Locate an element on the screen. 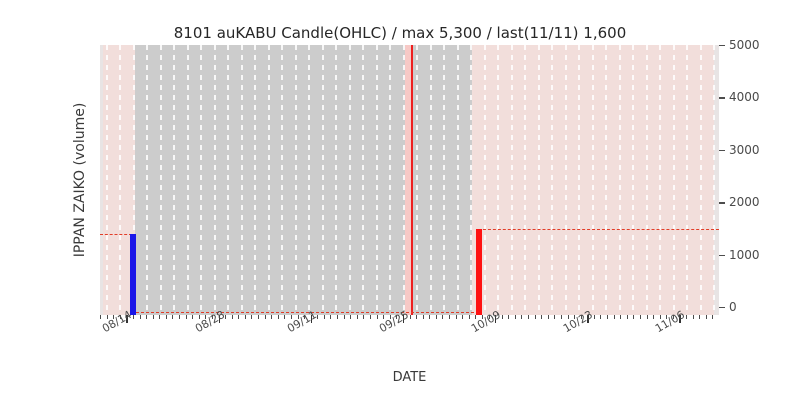  event-marker-line is located at coordinates (412, 180).